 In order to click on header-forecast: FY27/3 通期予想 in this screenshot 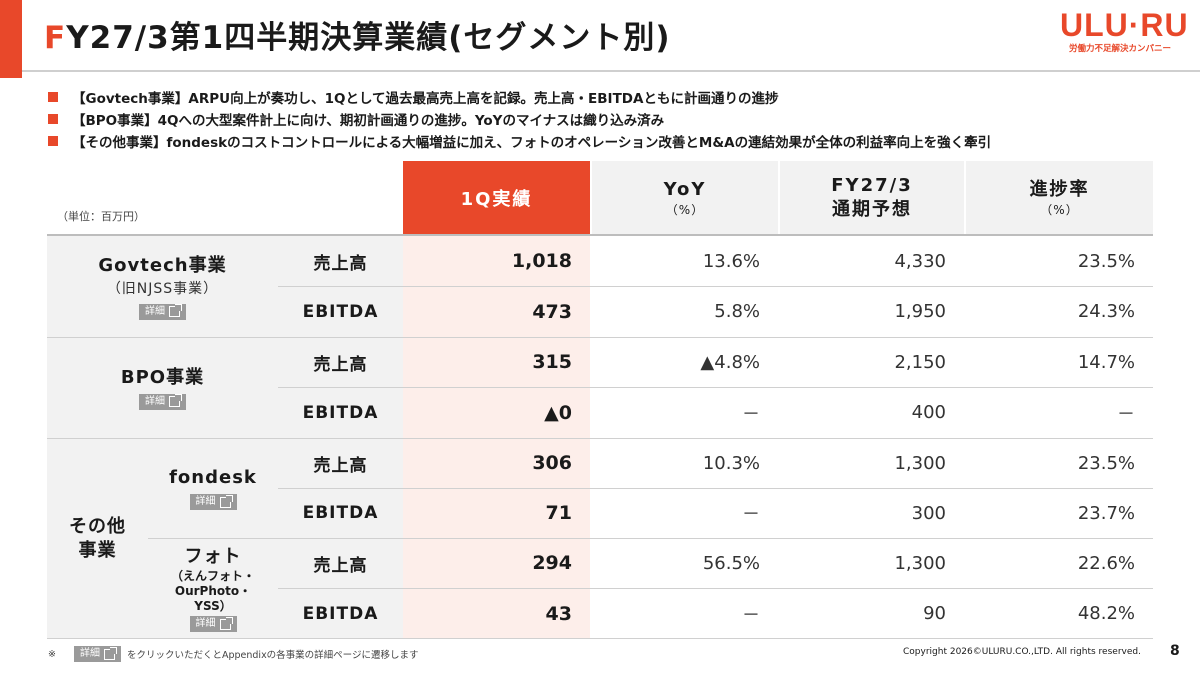, I will do `click(872, 197)`.